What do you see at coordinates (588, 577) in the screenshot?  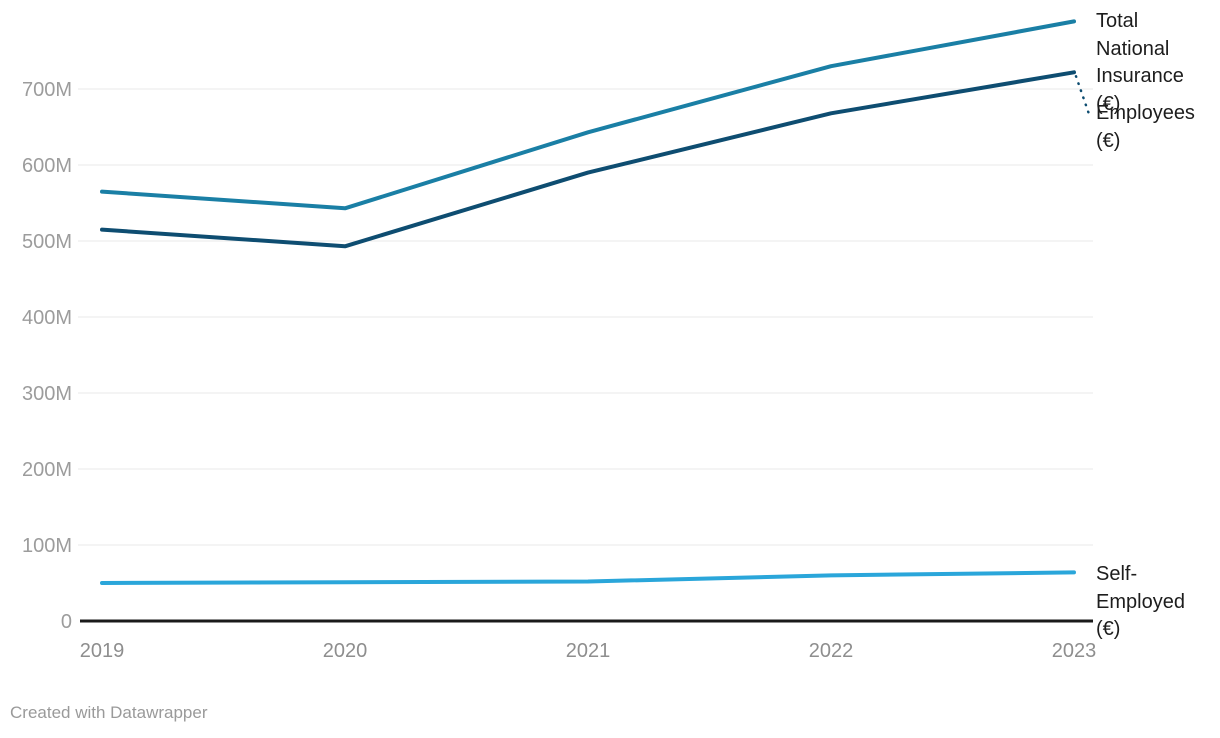 I see `series-line-self-employed` at bounding box center [588, 577].